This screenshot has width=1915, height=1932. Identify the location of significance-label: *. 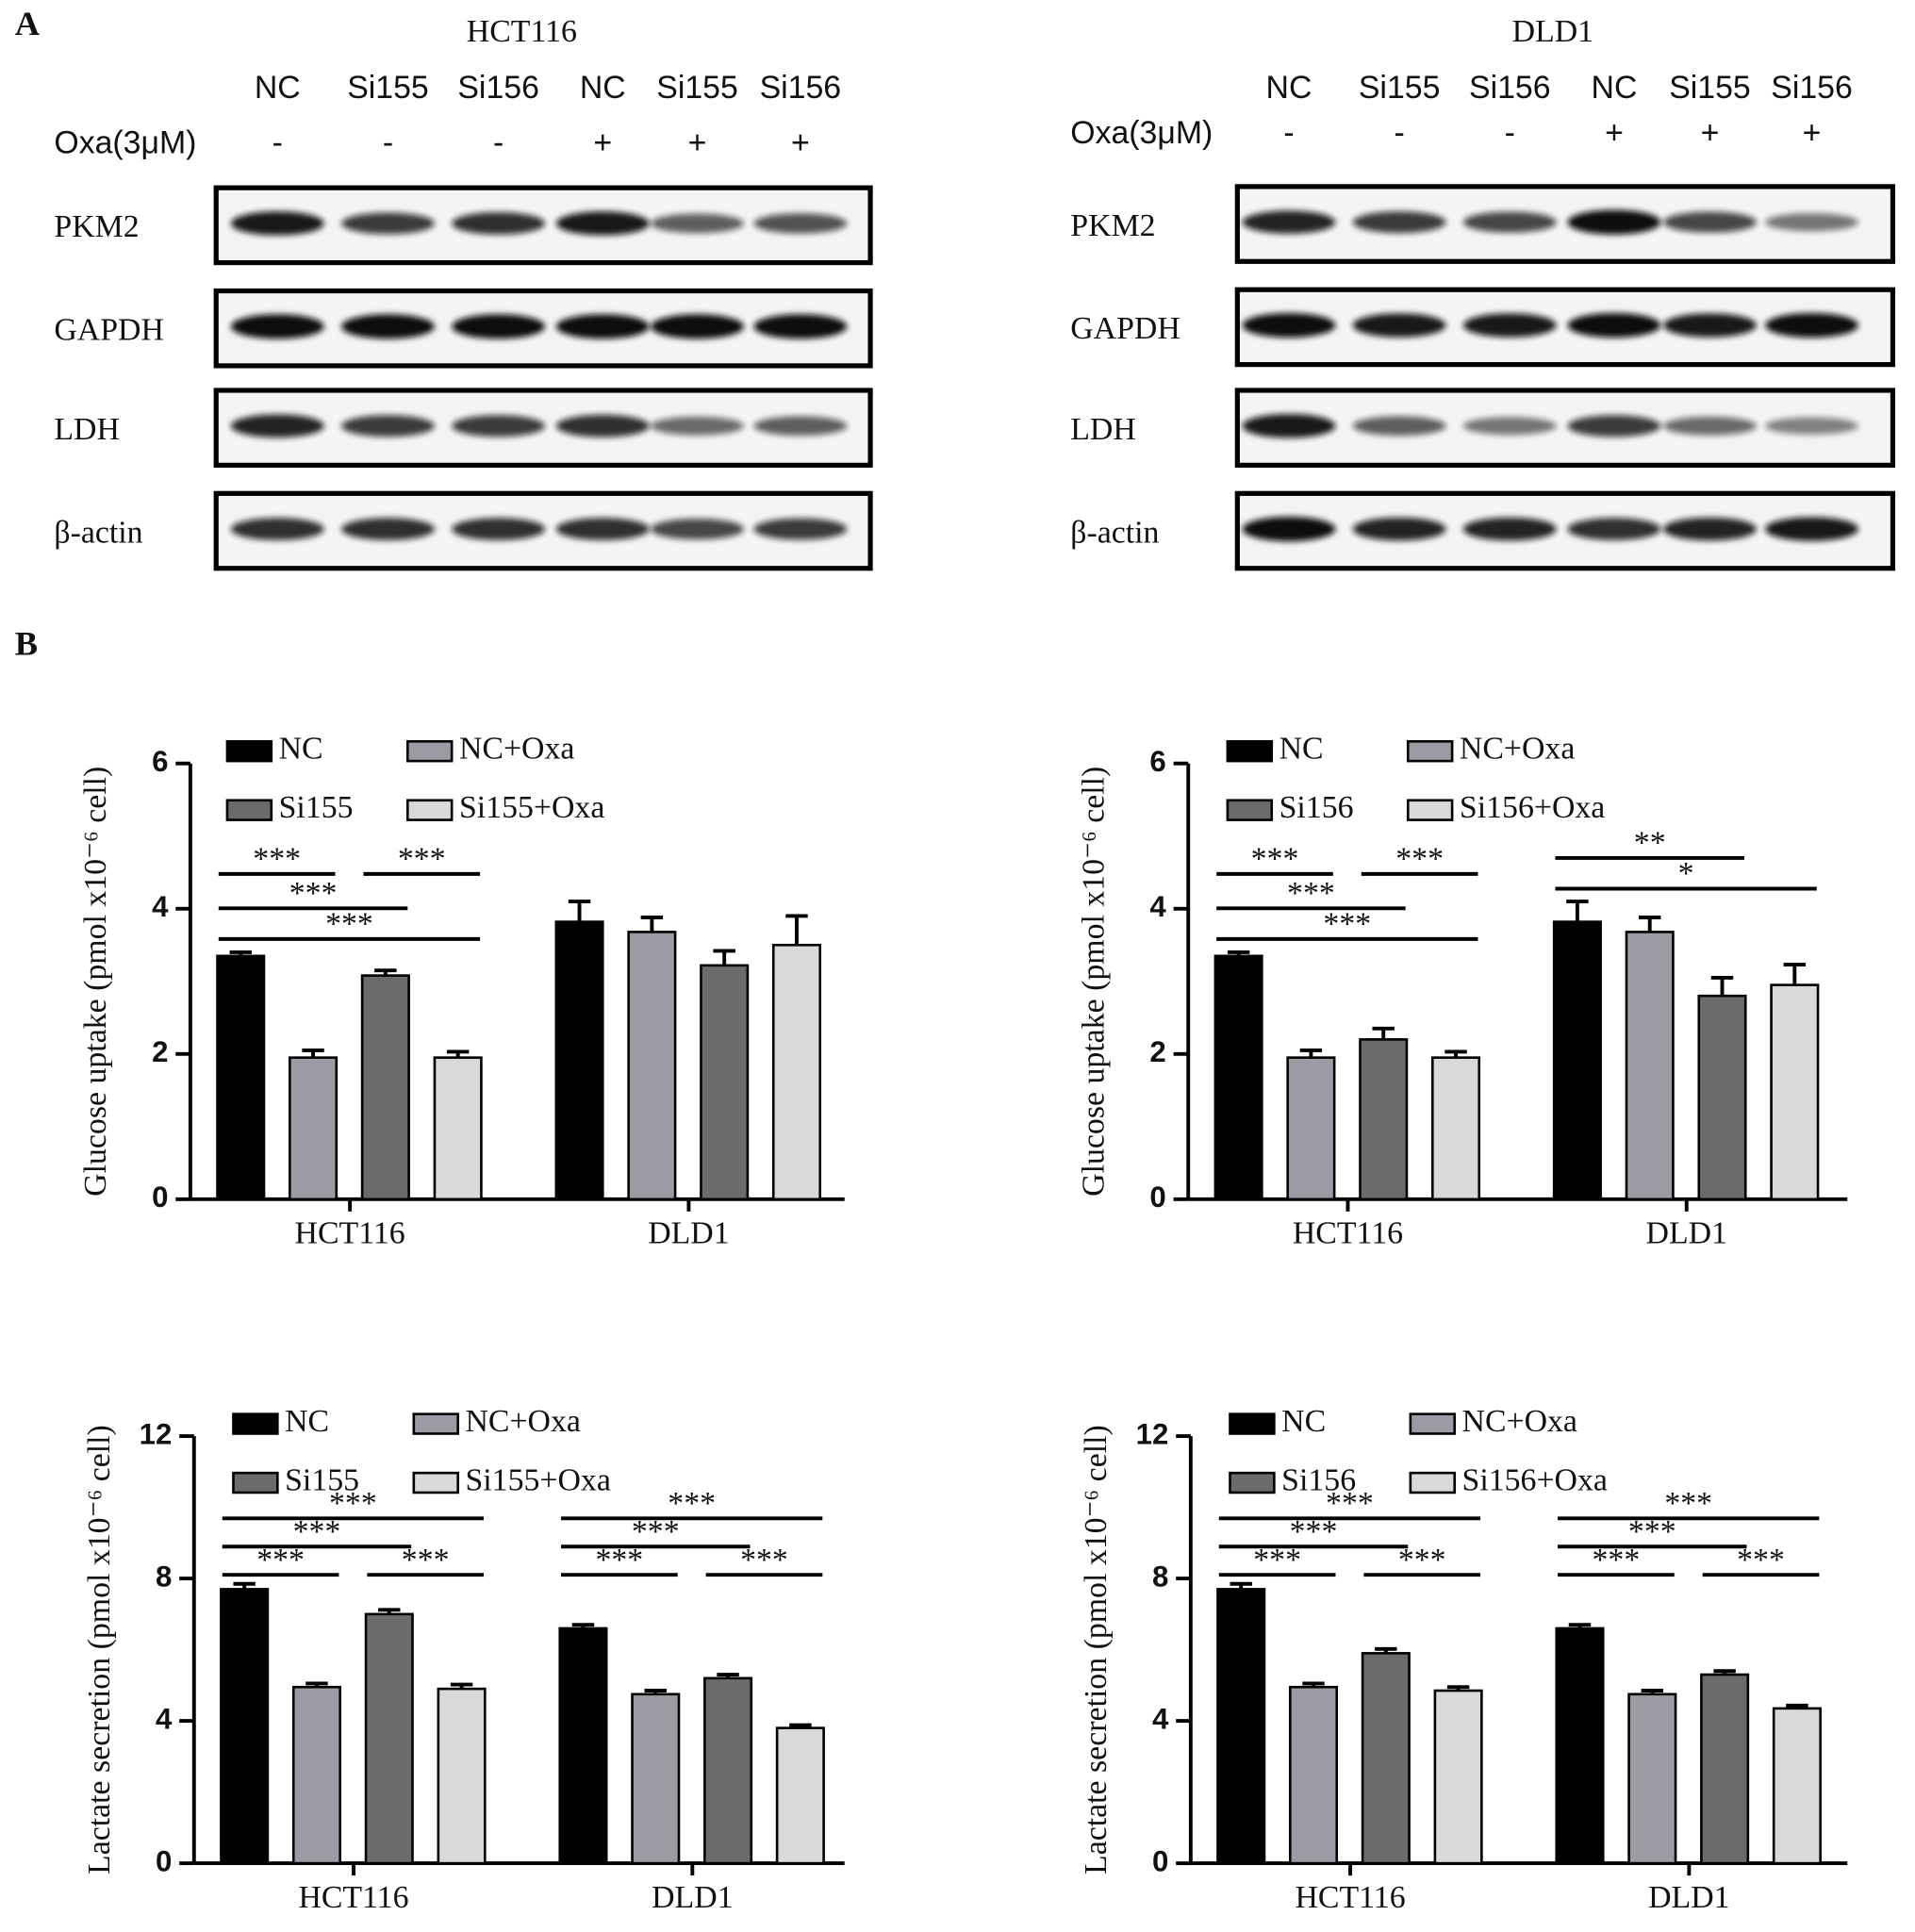
(1686, 873).